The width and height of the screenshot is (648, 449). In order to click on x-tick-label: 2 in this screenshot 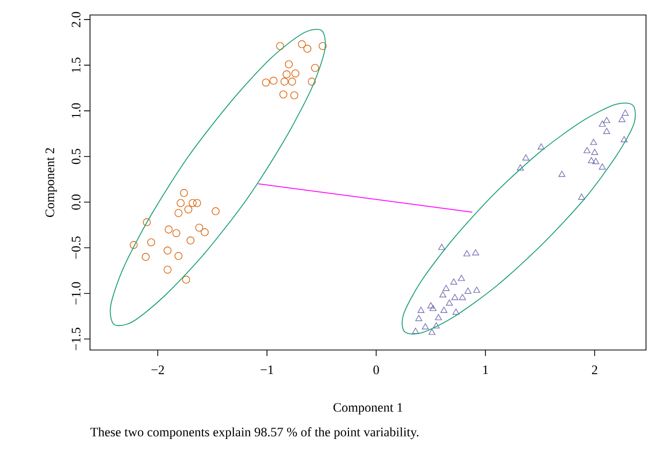, I will do `click(595, 370)`.